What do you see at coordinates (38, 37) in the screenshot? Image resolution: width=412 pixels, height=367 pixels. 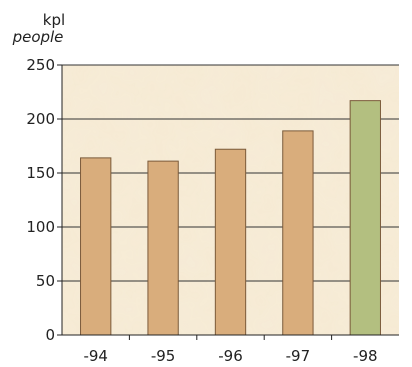 I see `unit-label-translation: people` at bounding box center [38, 37].